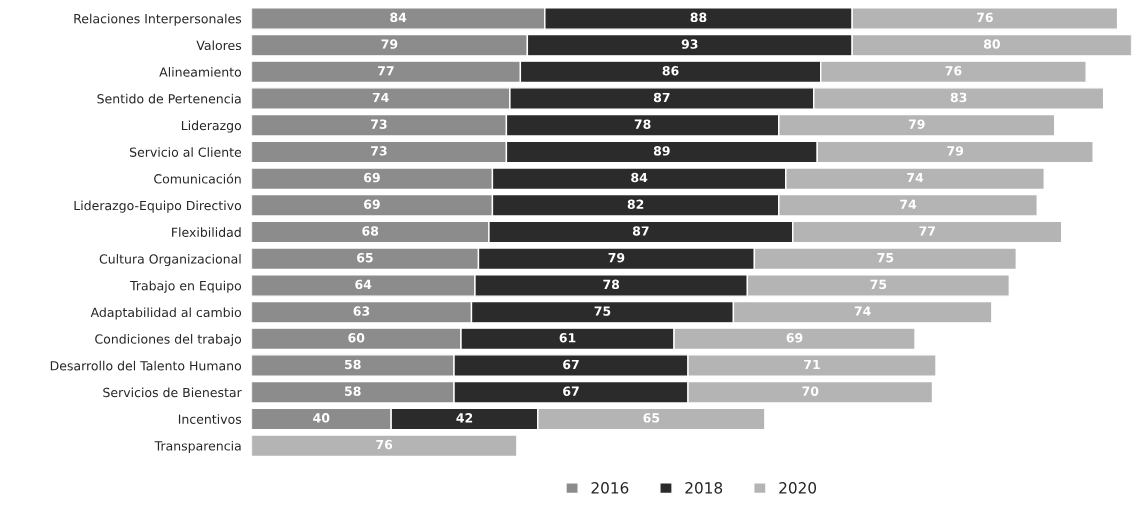  Describe the element at coordinates (200, 72) in the screenshot. I see `y-tick-label: Alineamiento` at that location.